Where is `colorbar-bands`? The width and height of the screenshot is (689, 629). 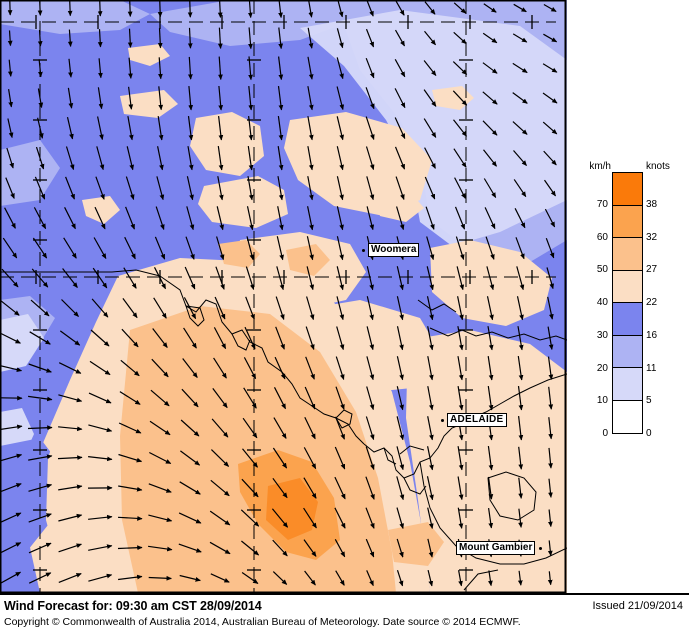
colorbar-bands is located at coordinates (627, 303).